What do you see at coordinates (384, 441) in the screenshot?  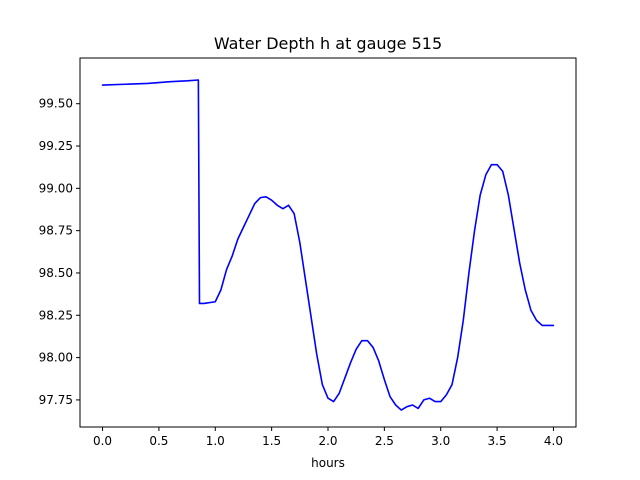 I see `x-tick-label: 2.5` at bounding box center [384, 441].